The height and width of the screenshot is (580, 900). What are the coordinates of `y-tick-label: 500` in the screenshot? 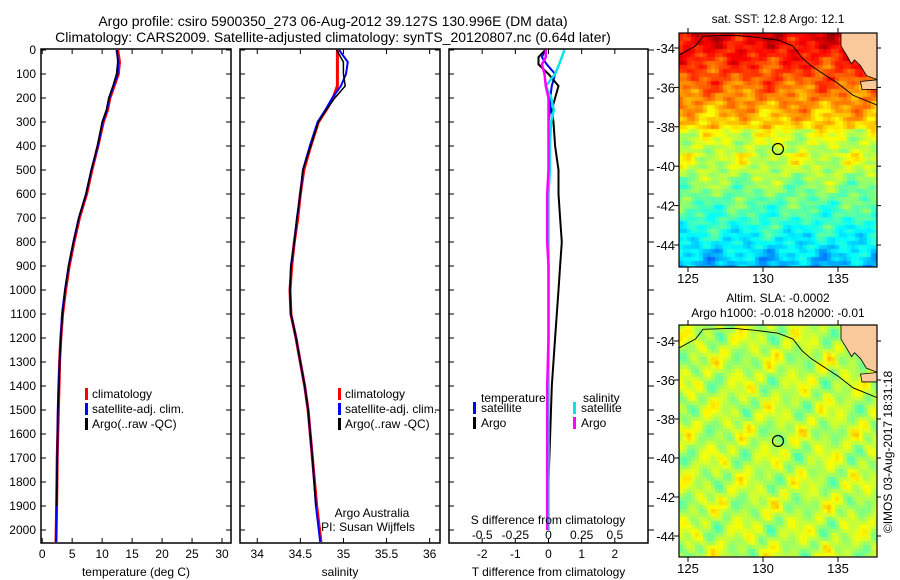 It's located at (26, 170).